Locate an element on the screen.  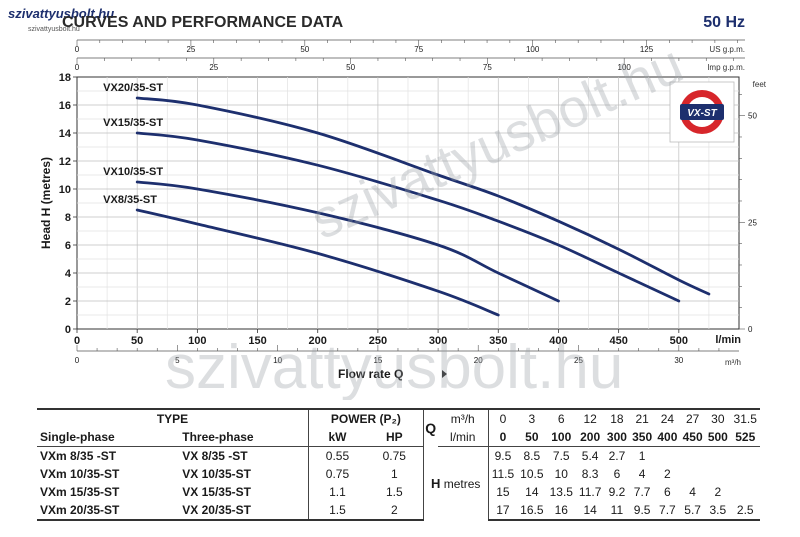
head-value: 11.5 is located at coordinates (502, 474).